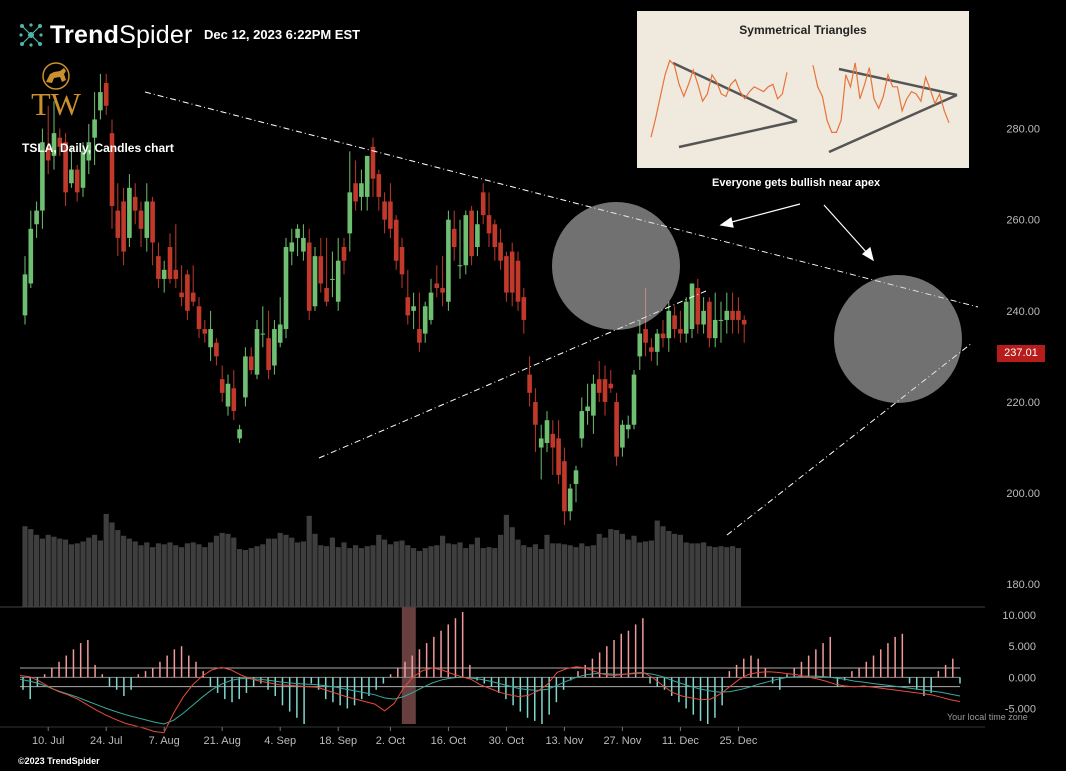 This screenshot has width=1066, height=771. I want to click on price-axis-tick: 180.00, so click(1023, 585).